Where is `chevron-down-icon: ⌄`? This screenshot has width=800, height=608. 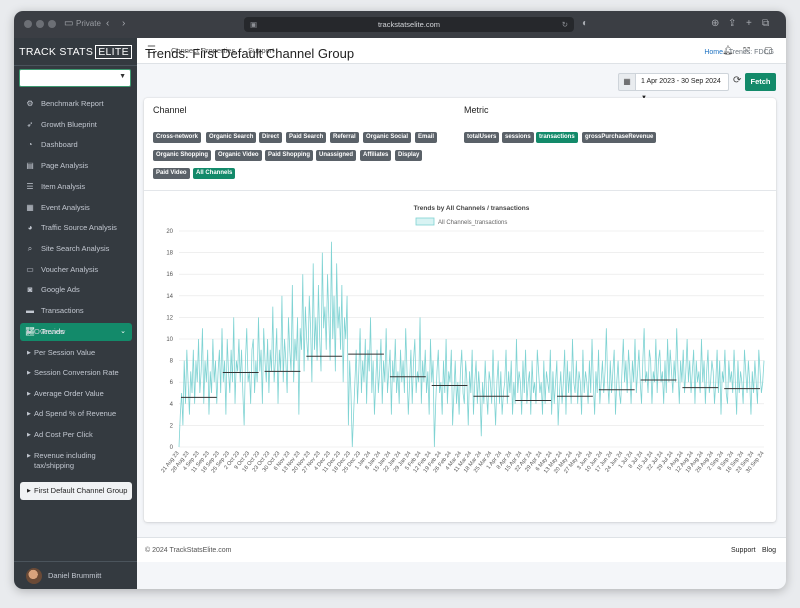
chevron-down-icon: ⌄ is located at coordinates (123, 331).